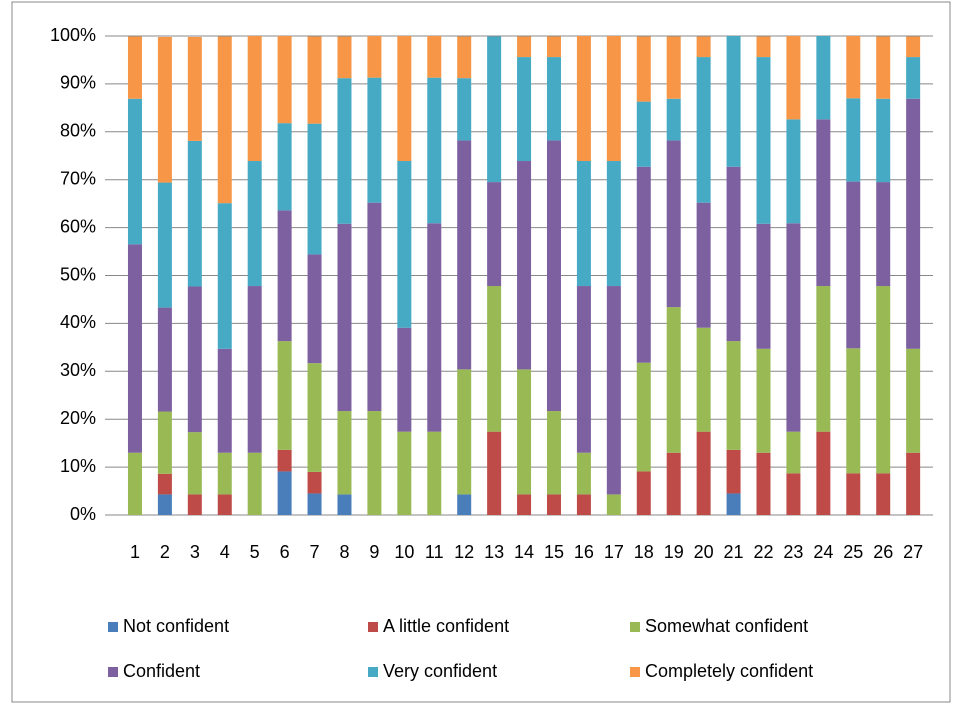 Image resolution: width=964 pixels, height=713 pixels. What do you see at coordinates (674, 552) in the screenshot?
I see `x-tick-label: 19` at bounding box center [674, 552].